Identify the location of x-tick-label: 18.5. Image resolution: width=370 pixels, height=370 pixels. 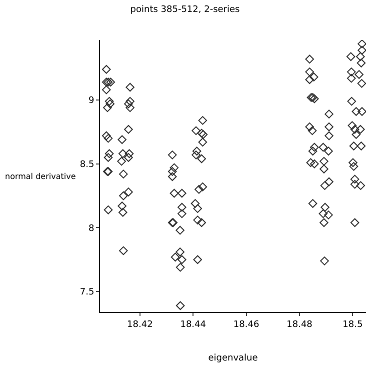
(352, 325).